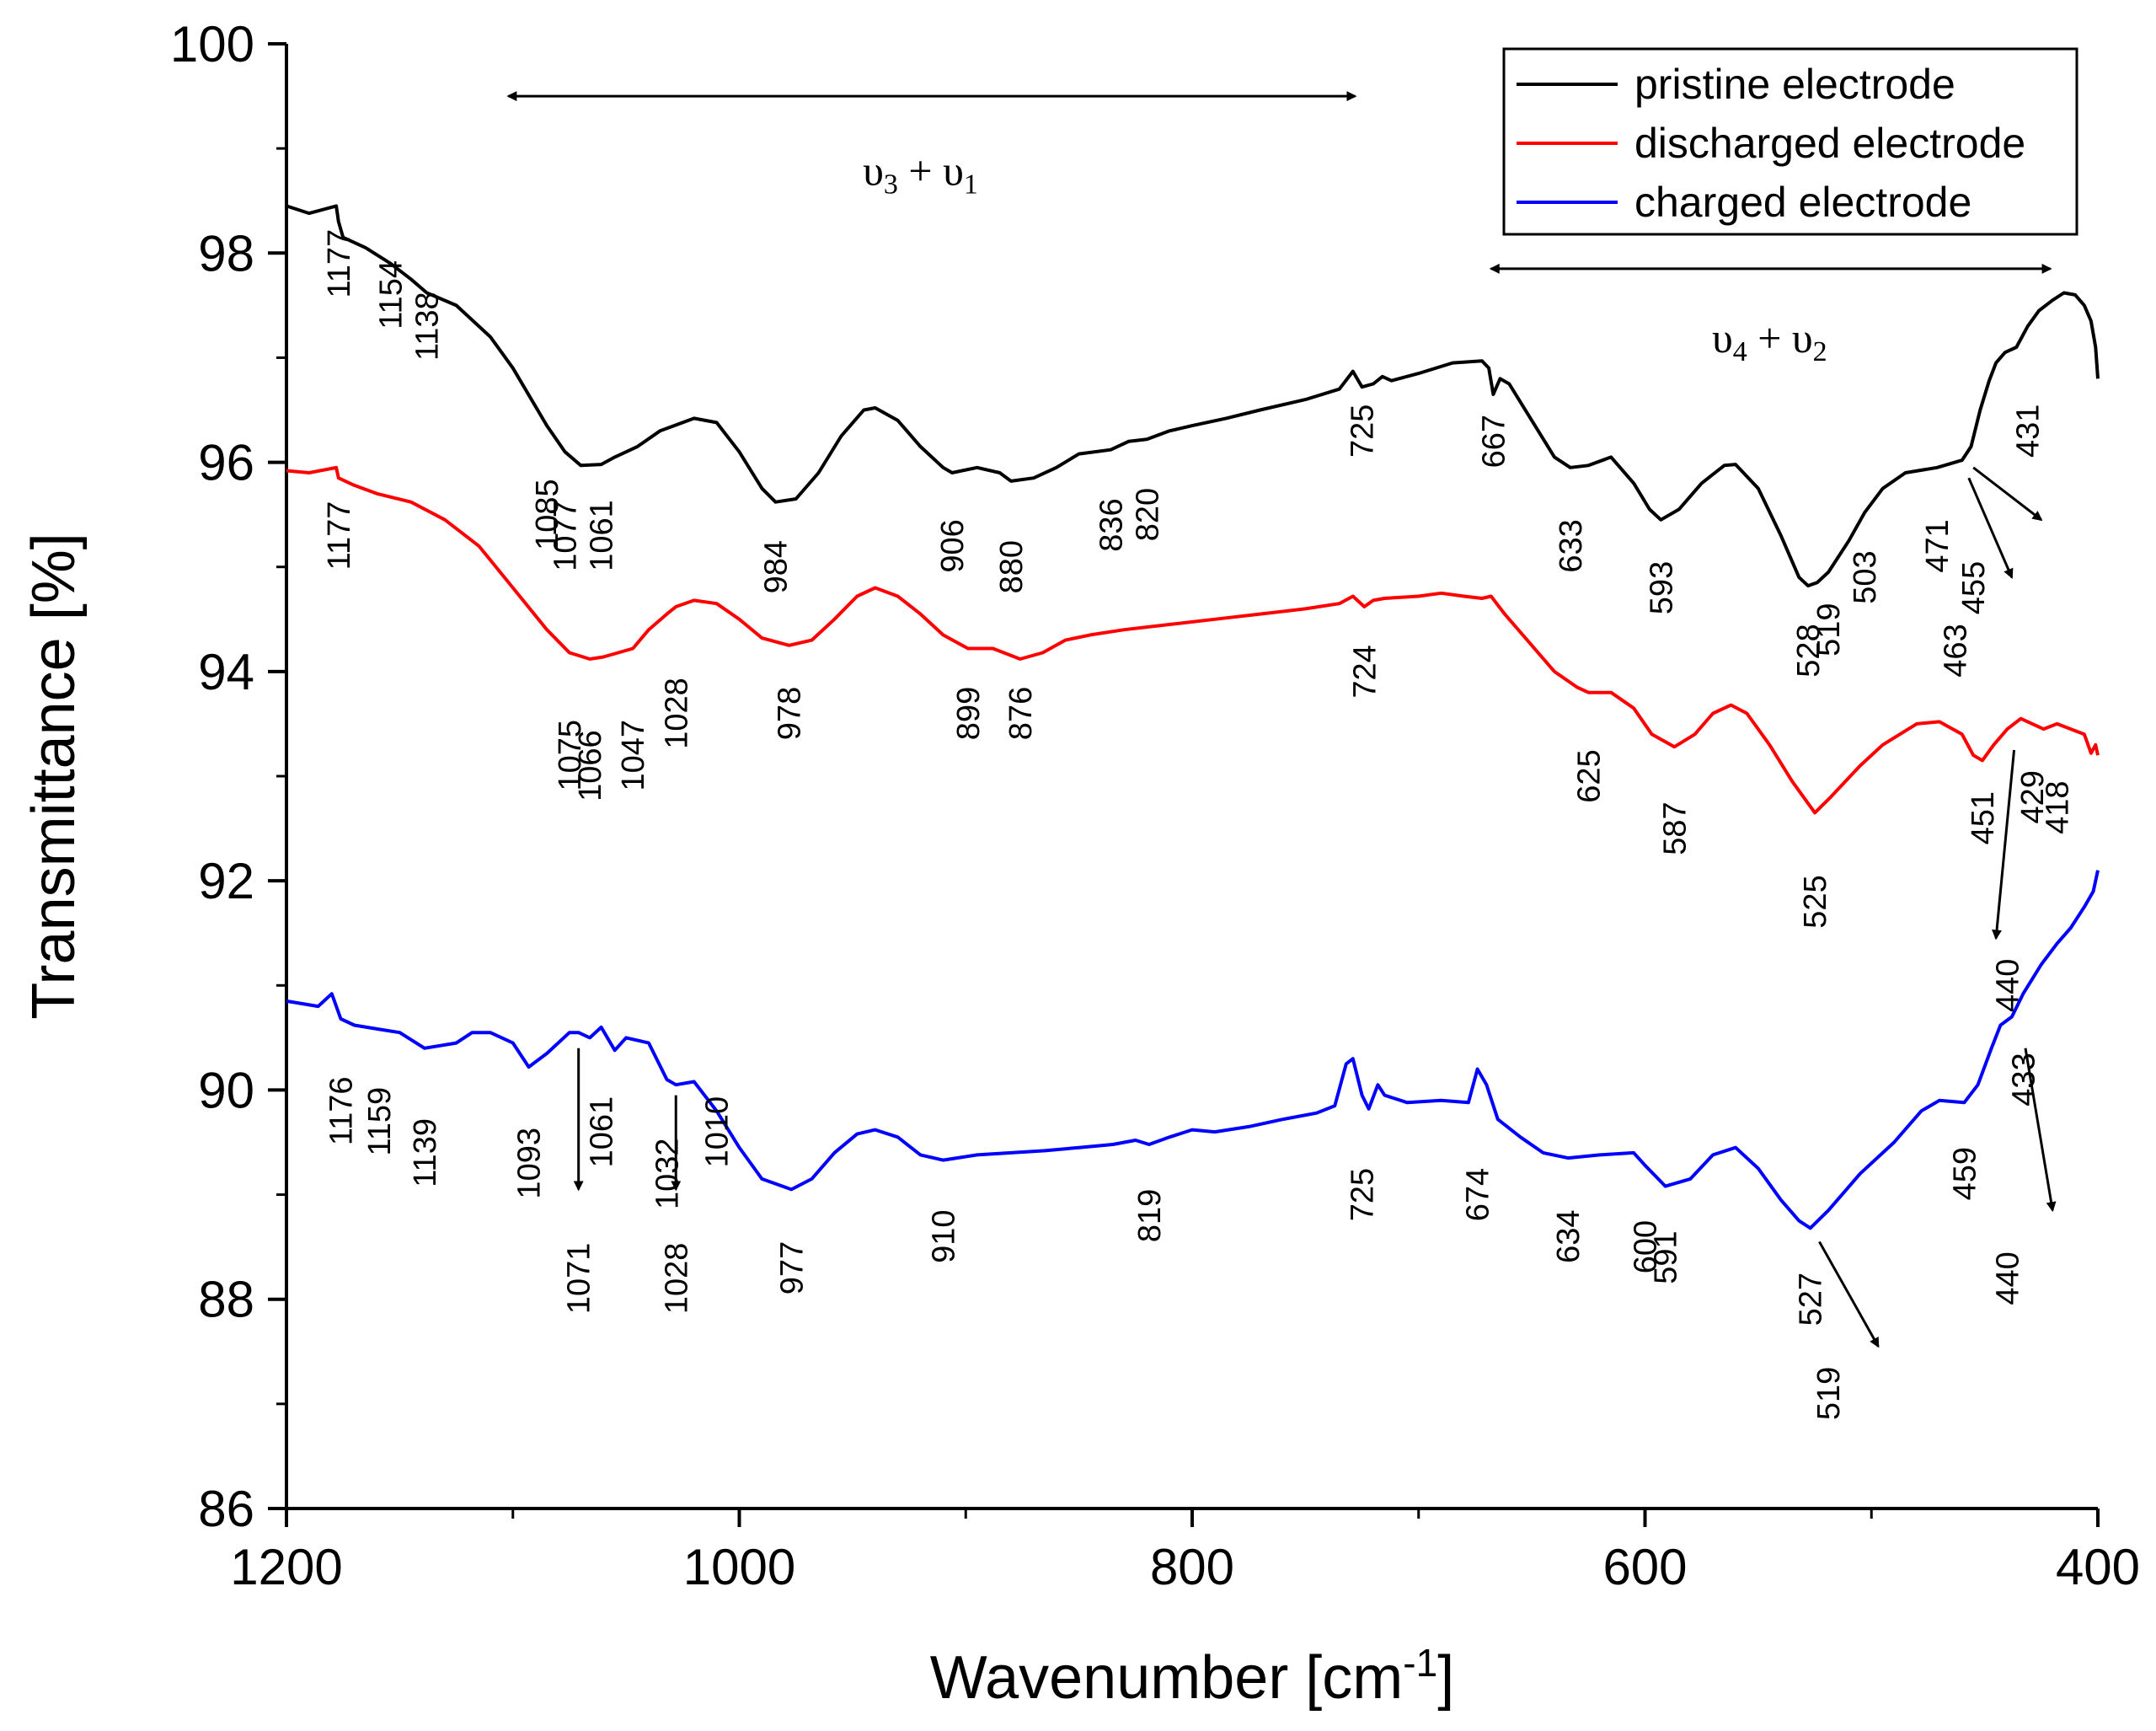 Image resolution: width=2156 pixels, height=1731 pixels. What do you see at coordinates (226, 1300) in the screenshot?
I see `y-tick-label: 88` at bounding box center [226, 1300].